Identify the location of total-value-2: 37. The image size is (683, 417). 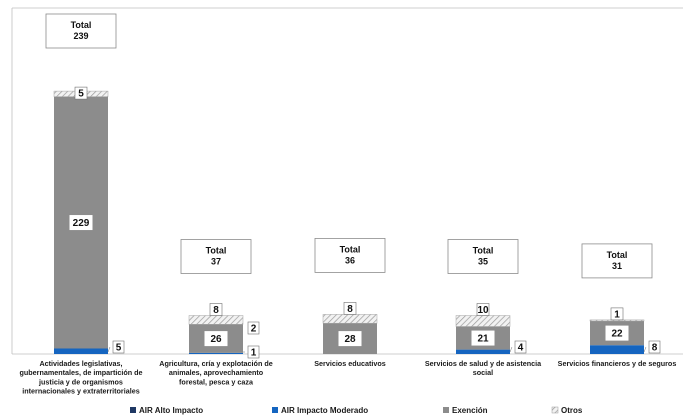
(216, 262).